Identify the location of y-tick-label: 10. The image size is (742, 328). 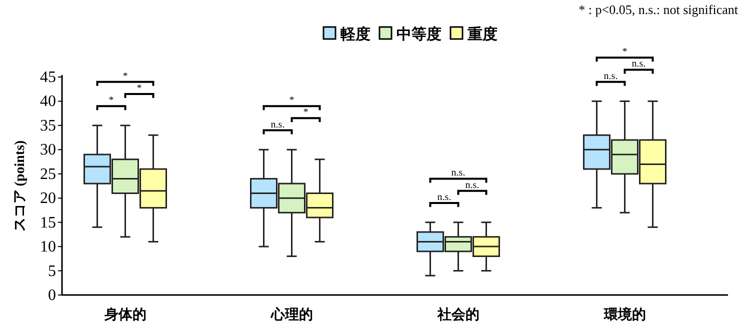
(48, 247).